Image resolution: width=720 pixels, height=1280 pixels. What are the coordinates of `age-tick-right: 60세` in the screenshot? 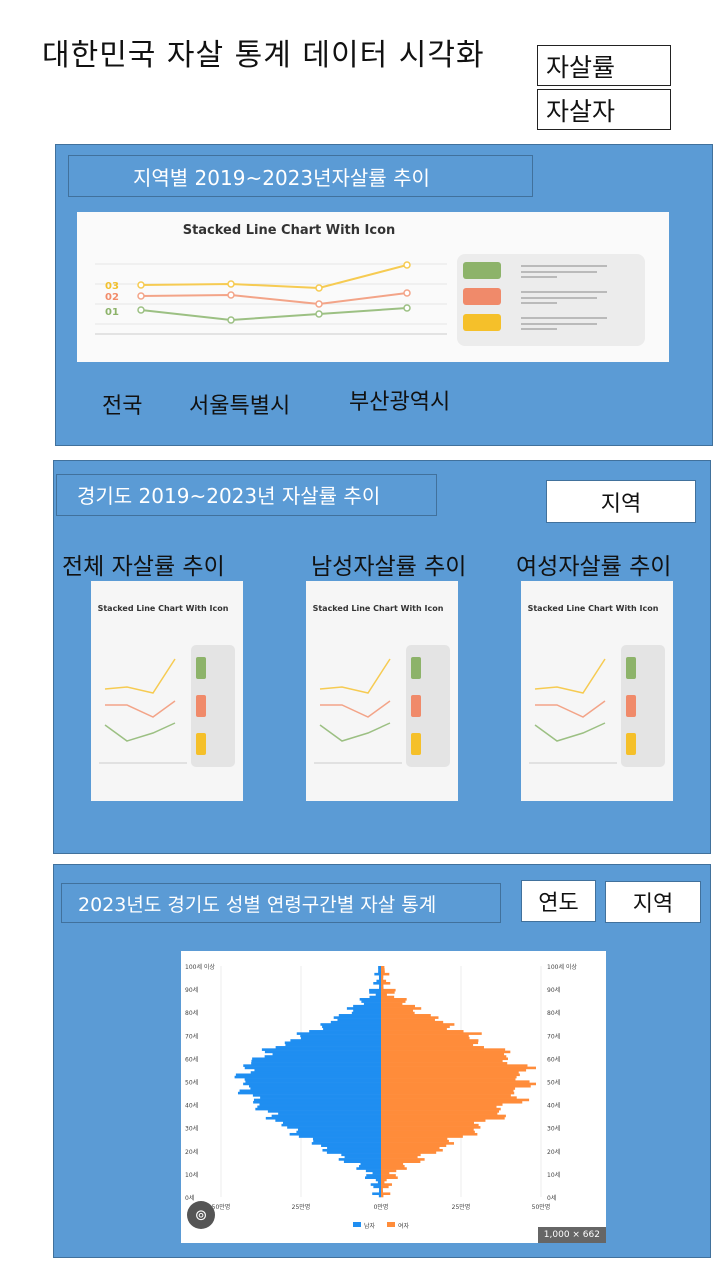 It's located at (553, 1059).